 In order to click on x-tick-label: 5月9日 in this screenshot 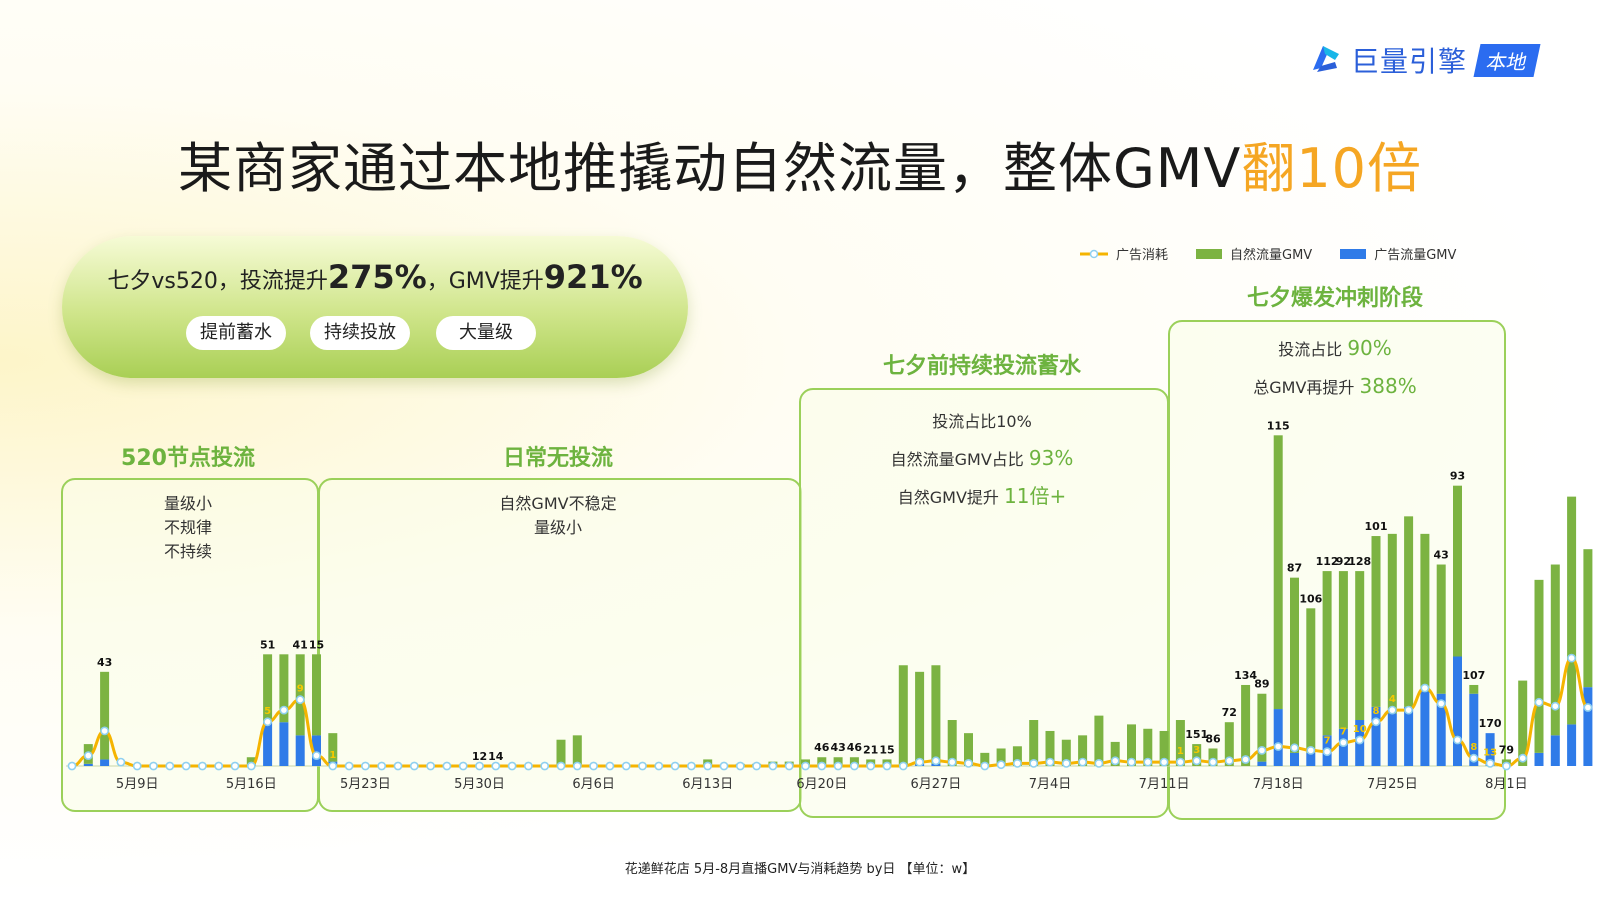, I will do `click(137, 784)`.